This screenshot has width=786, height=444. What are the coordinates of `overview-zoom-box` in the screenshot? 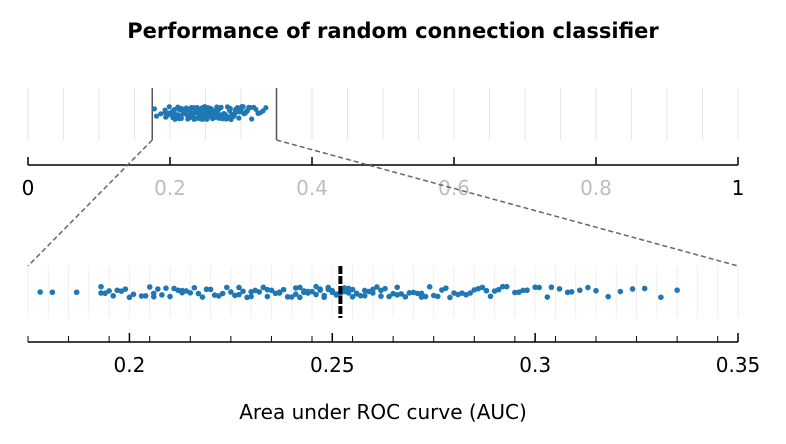 It's located at (214, 114).